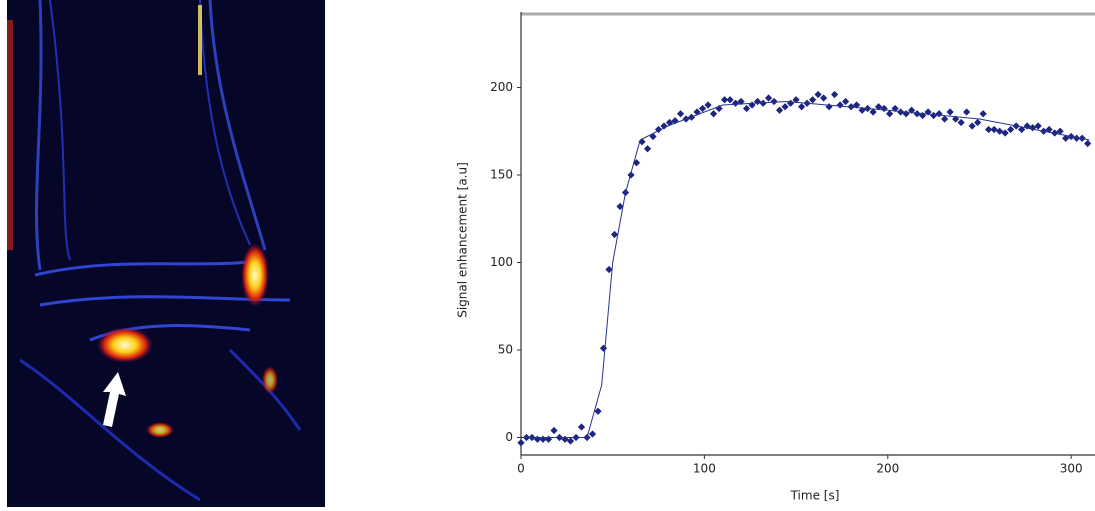 Image resolution: width=1095 pixels, height=511 pixels. Describe the element at coordinates (1071, 469) in the screenshot. I see `x-tick-label: 300` at that location.